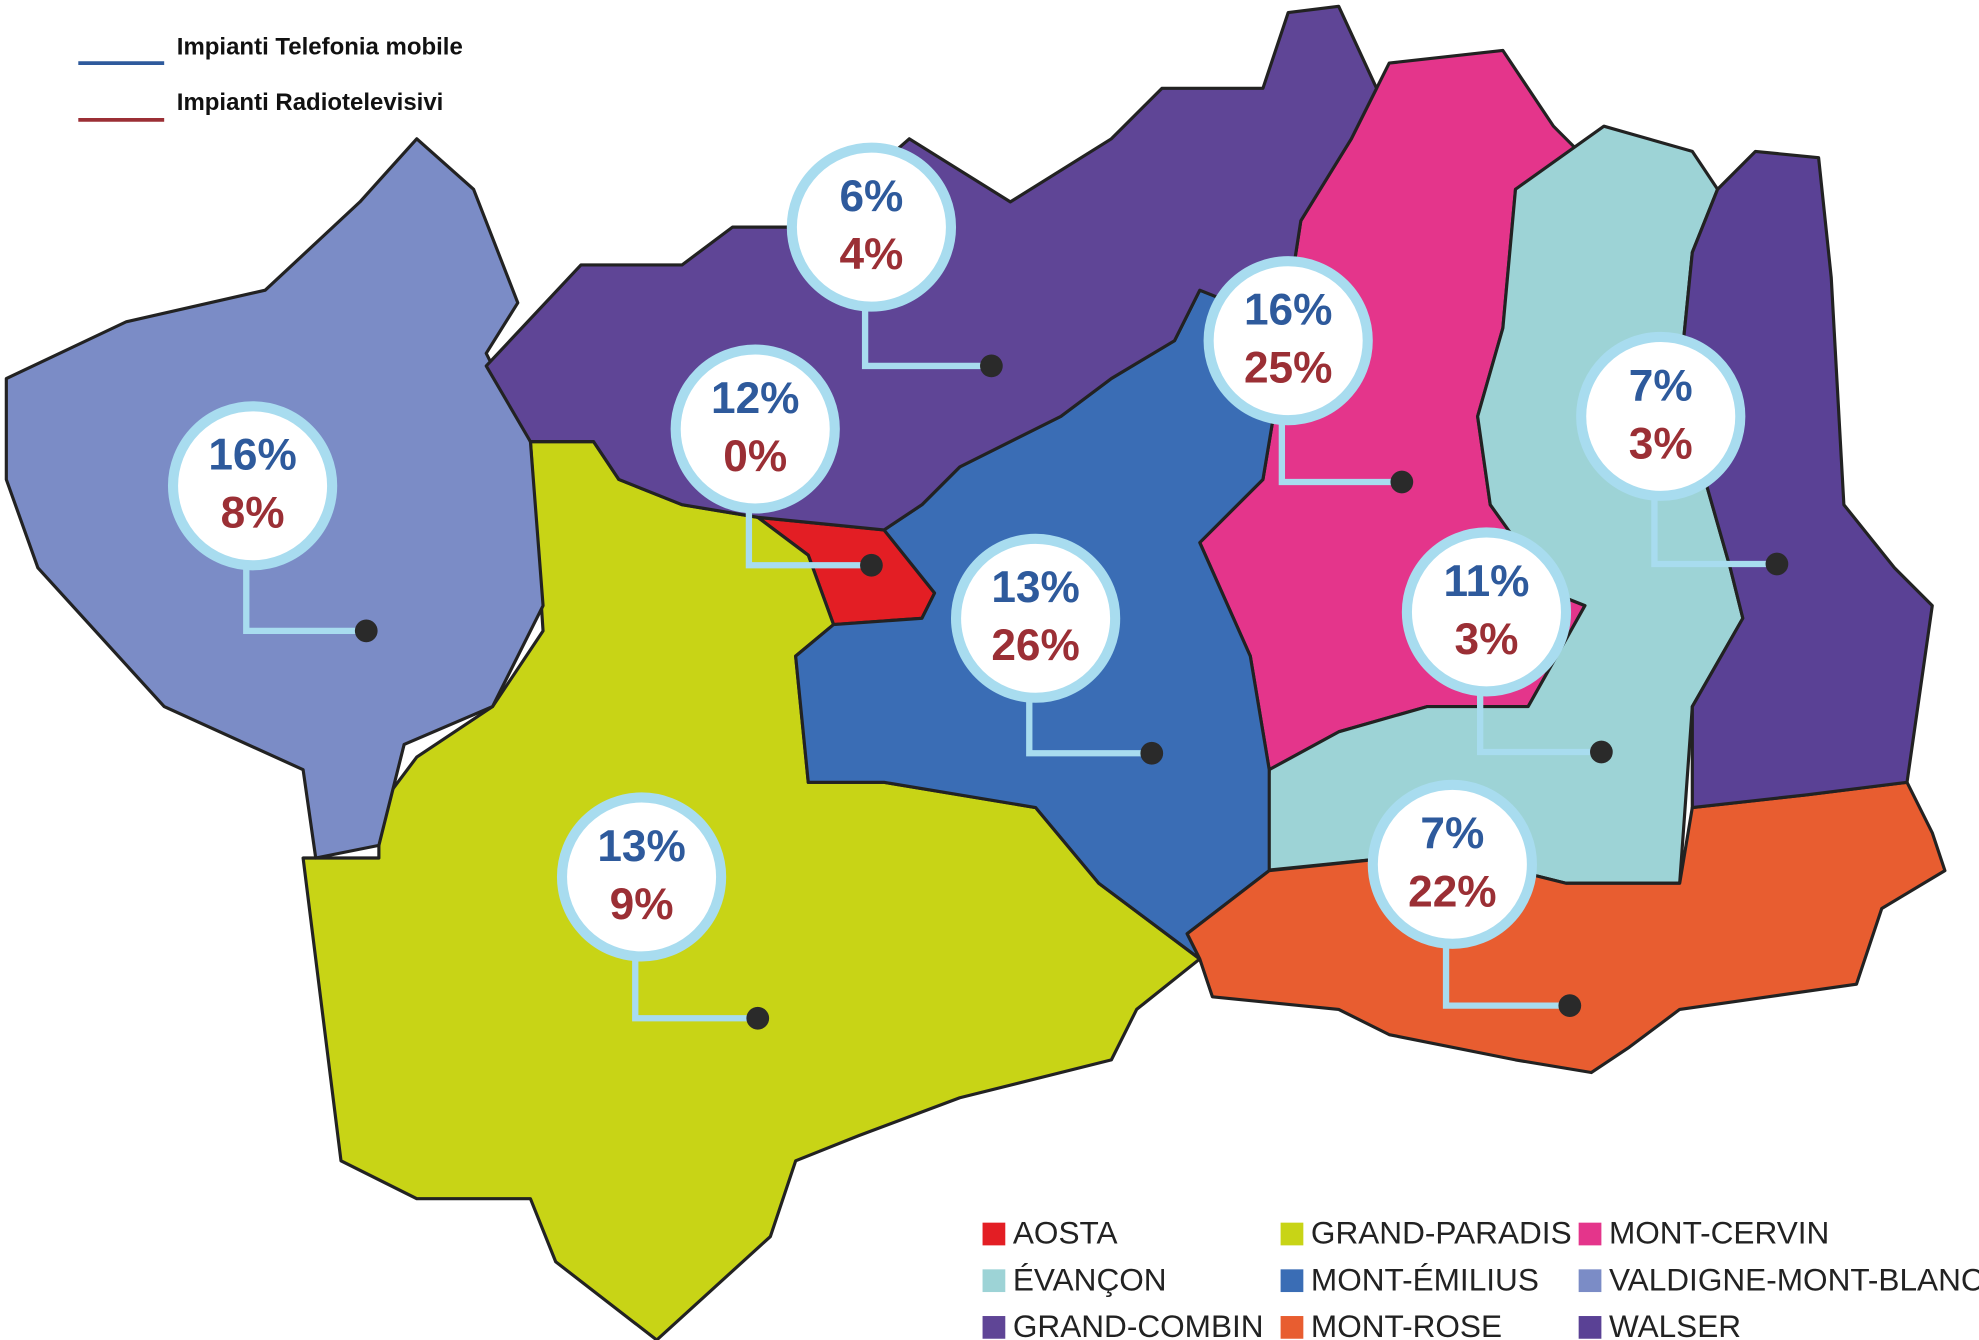  Describe the element at coordinates (1441, 1233) in the screenshot. I see `legend-label: GRAND-PARADIS` at that location.